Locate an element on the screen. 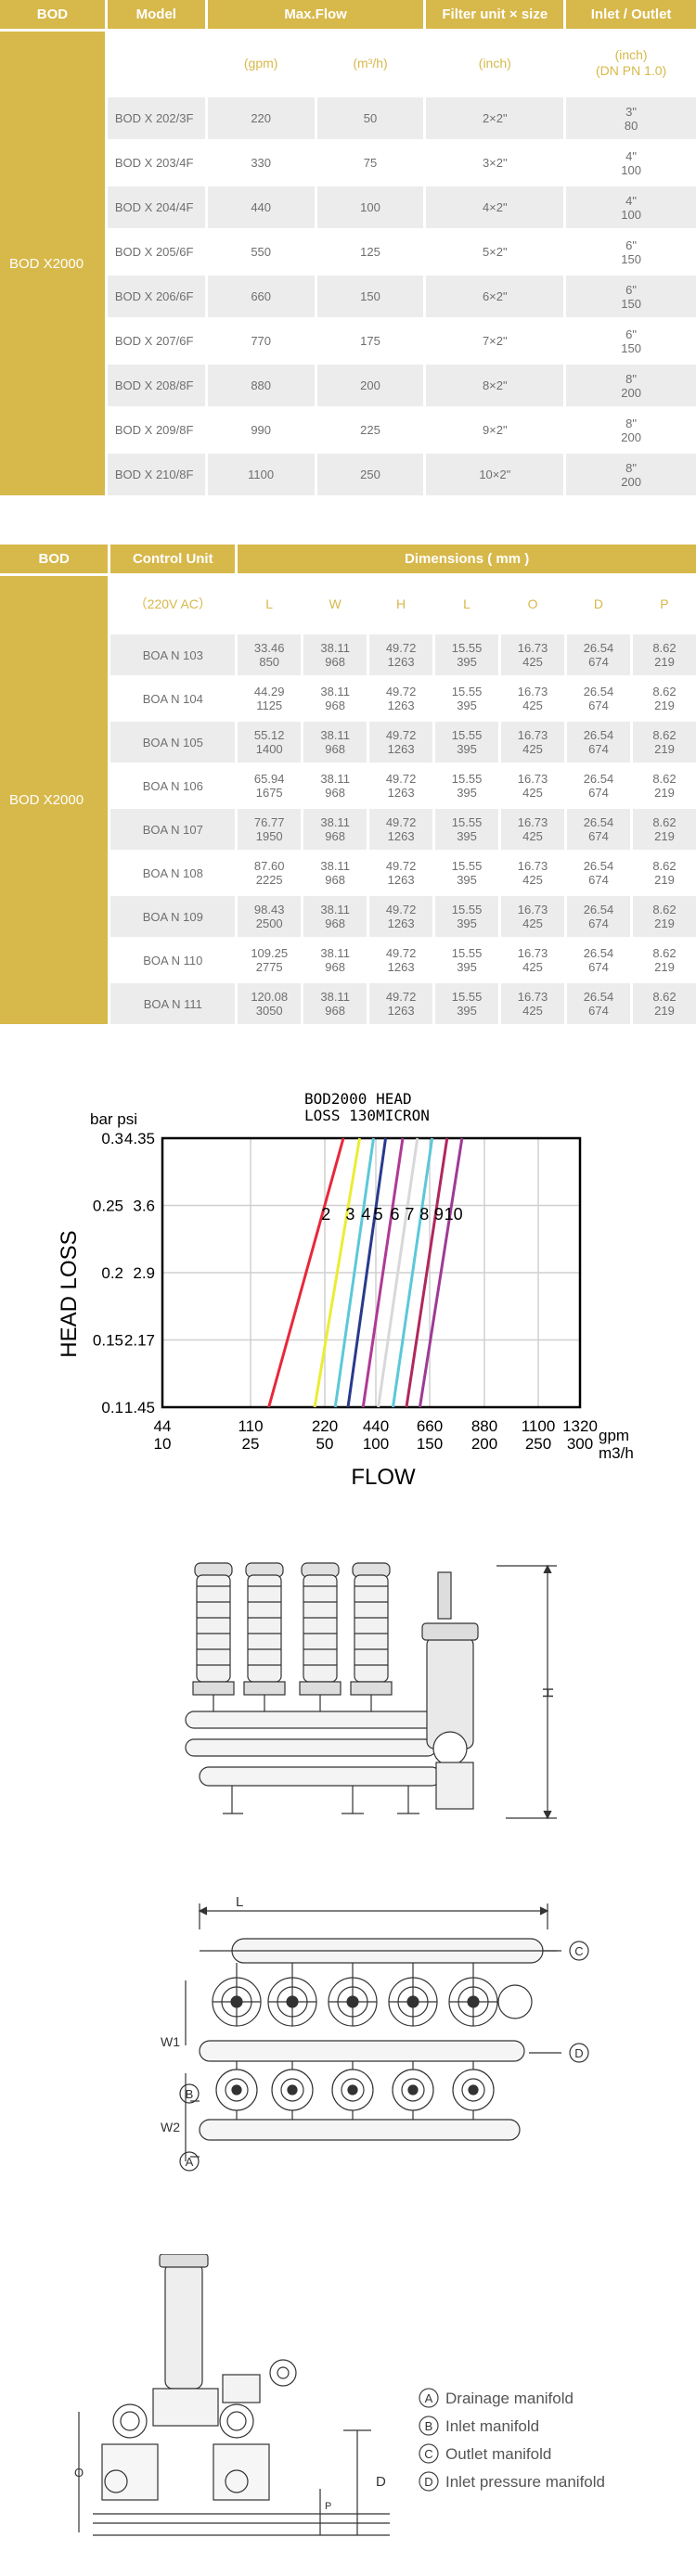 This screenshot has height=2576, width=696. chart-series: 2 3 4 5 6 7 8 9 10 is located at coordinates (366, 1272).